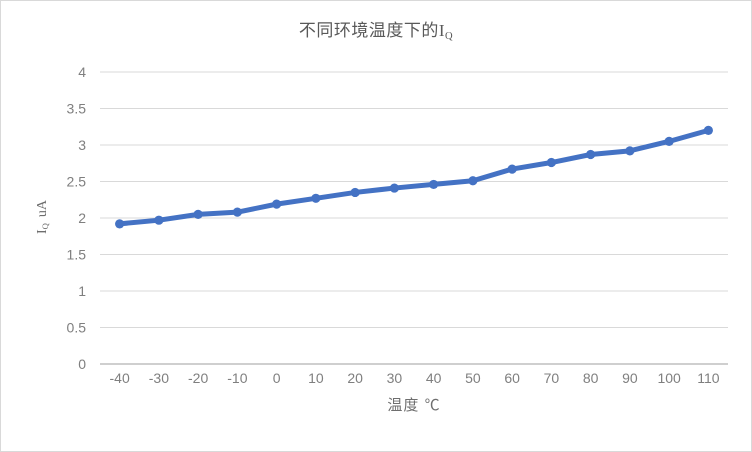 This screenshot has width=752, height=452. Describe the element at coordinates (512, 378) in the screenshot. I see `x-tick-label: 60` at that location.